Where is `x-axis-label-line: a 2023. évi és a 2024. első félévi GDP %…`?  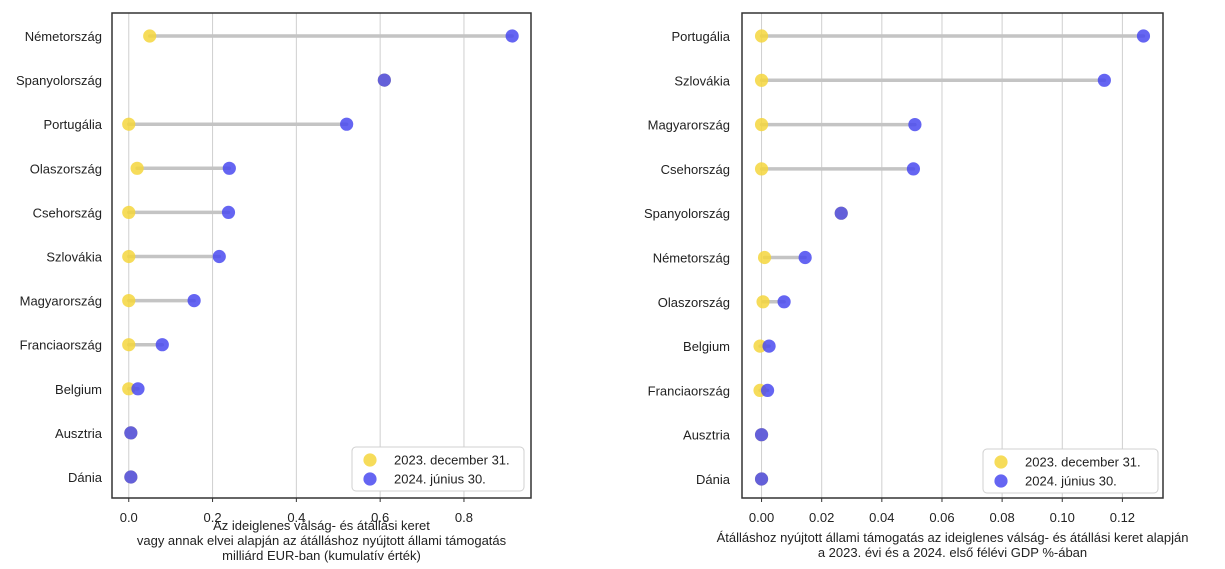 x-axis-label-line: a 2023. évi és a 2024. első félévi GDP %… is located at coordinates (952, 552).